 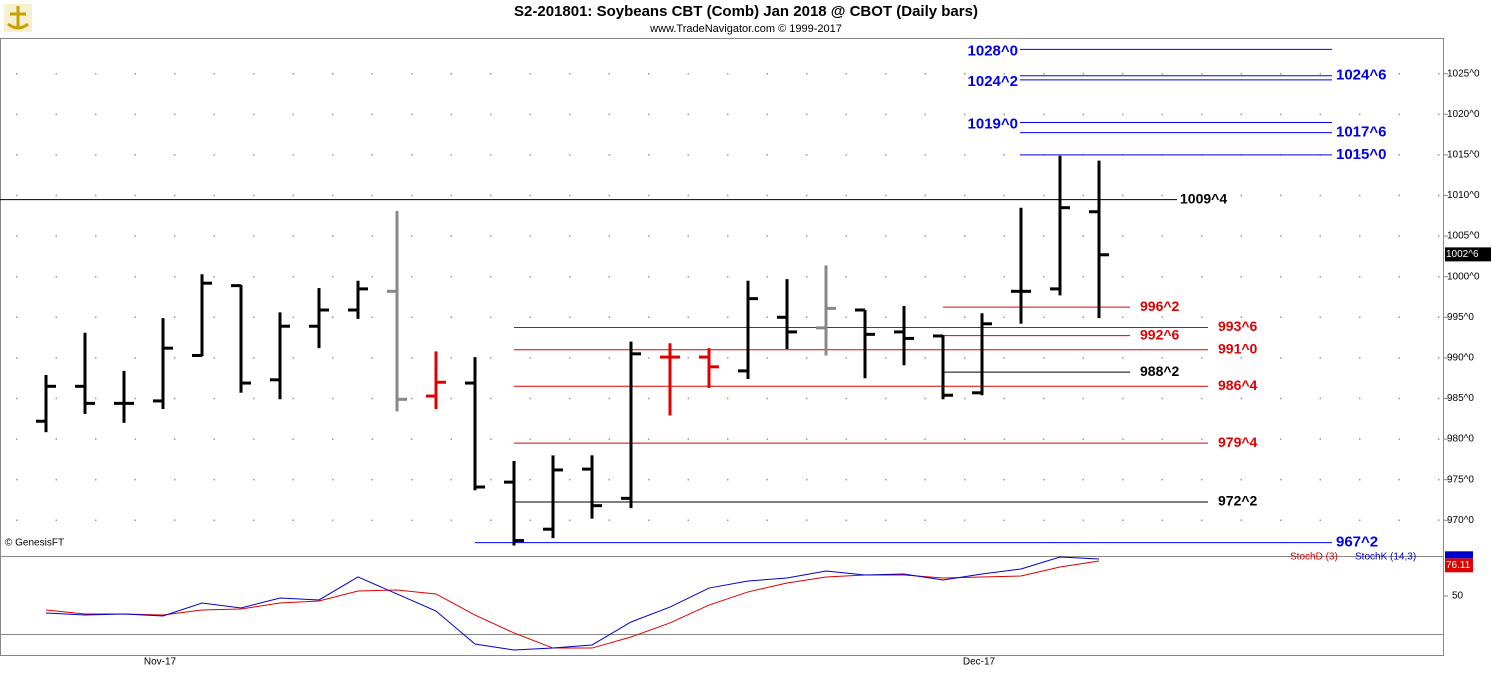 I want to click on level-label: 967^2, so click(x=1357, y=542).